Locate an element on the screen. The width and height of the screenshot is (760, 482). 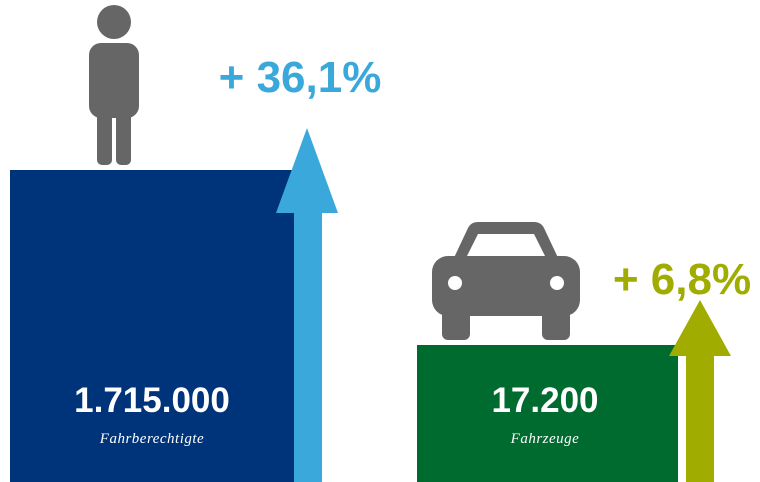
category-label: Fahrzeuge is located at coordinates (545, 439).